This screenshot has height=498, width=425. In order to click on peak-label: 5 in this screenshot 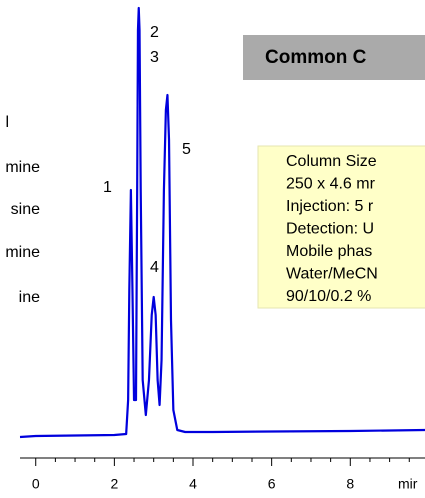, I will do `click(186, 149)`.